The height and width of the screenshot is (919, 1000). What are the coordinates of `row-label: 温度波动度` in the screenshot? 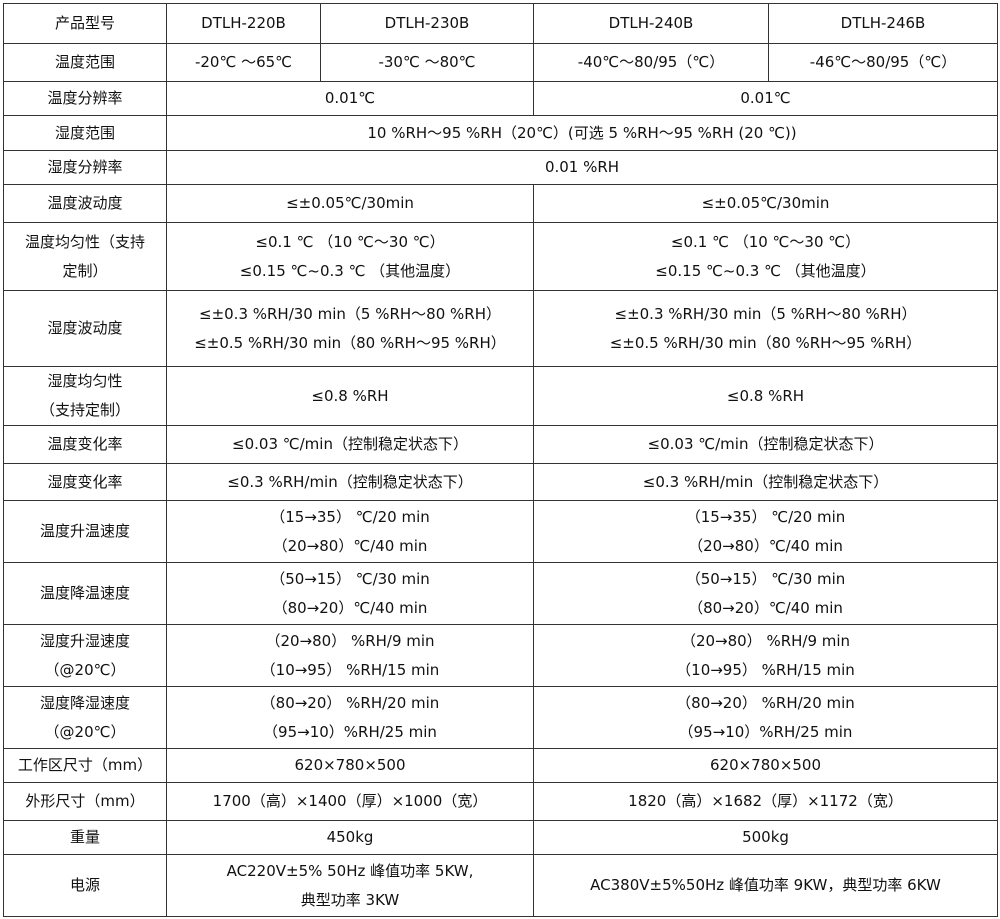 It's located at (85, 203).